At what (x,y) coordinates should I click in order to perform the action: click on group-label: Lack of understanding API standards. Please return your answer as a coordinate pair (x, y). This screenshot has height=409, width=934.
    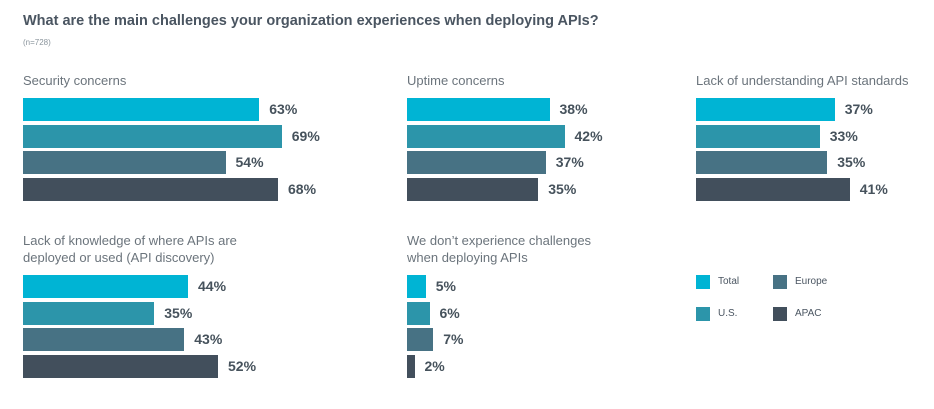
    Looking at the image, I should click on (802, 80).